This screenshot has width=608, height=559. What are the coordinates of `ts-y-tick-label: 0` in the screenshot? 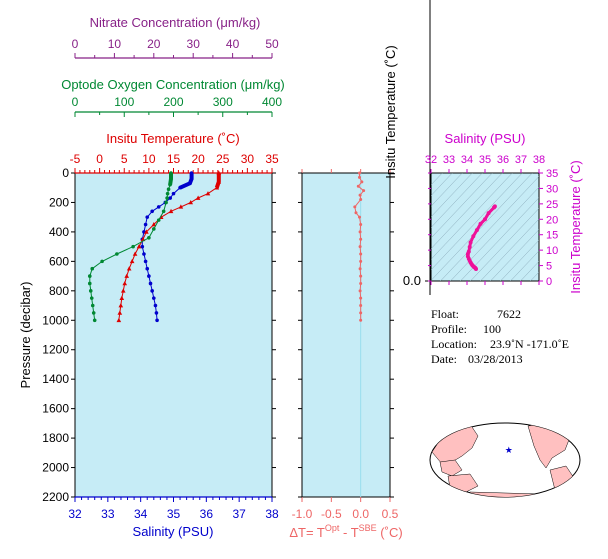 It's located at (549, 282).